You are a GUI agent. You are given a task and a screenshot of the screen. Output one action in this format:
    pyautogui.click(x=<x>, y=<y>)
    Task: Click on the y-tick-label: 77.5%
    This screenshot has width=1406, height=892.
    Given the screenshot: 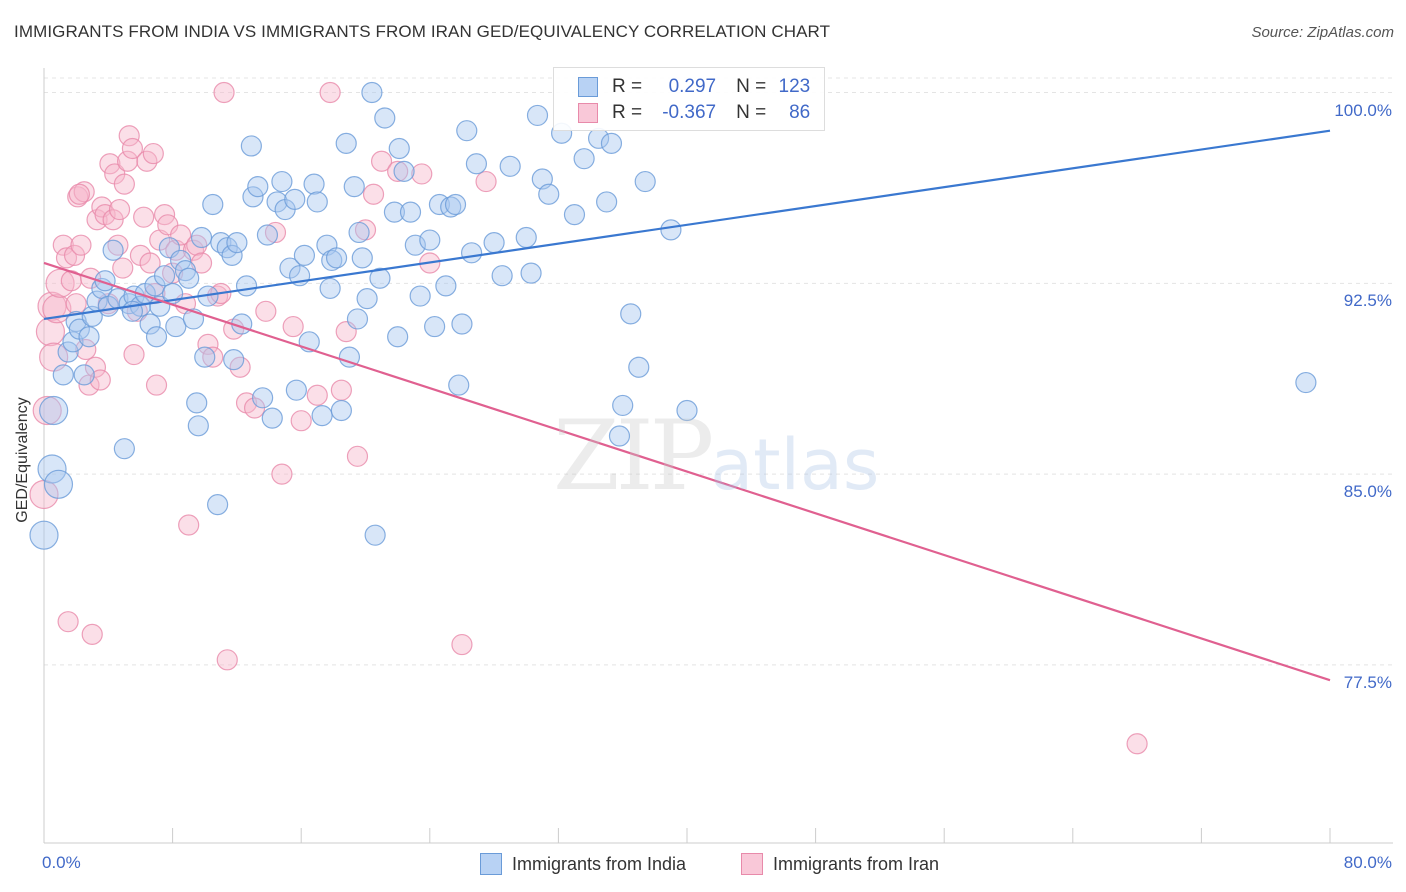 What is the action you would take?
    pyautogui.click(x=1367, y=682)
    